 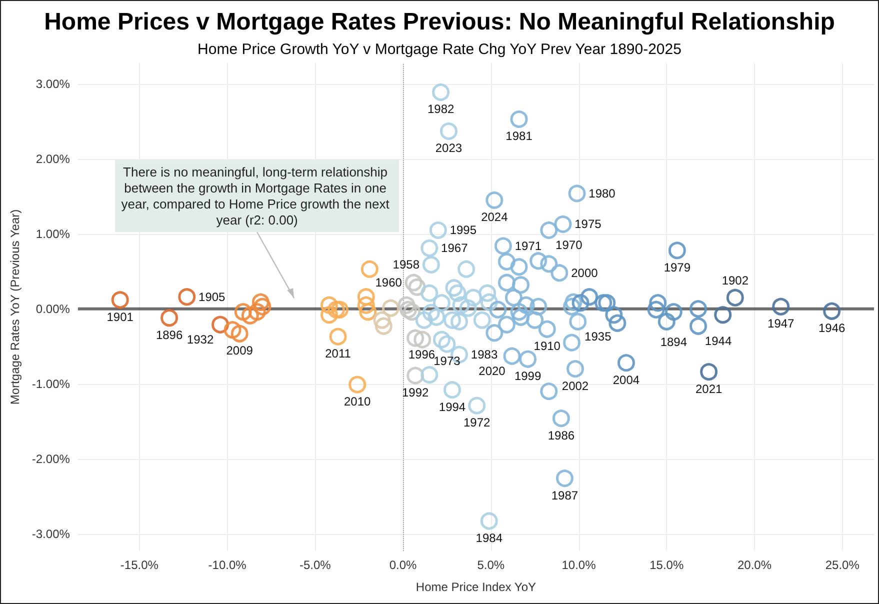 What do you see at coordinates (403, 565) in the screenshot?
I see `x-tick-label: 0.0%` at bounding box center [403, 565].